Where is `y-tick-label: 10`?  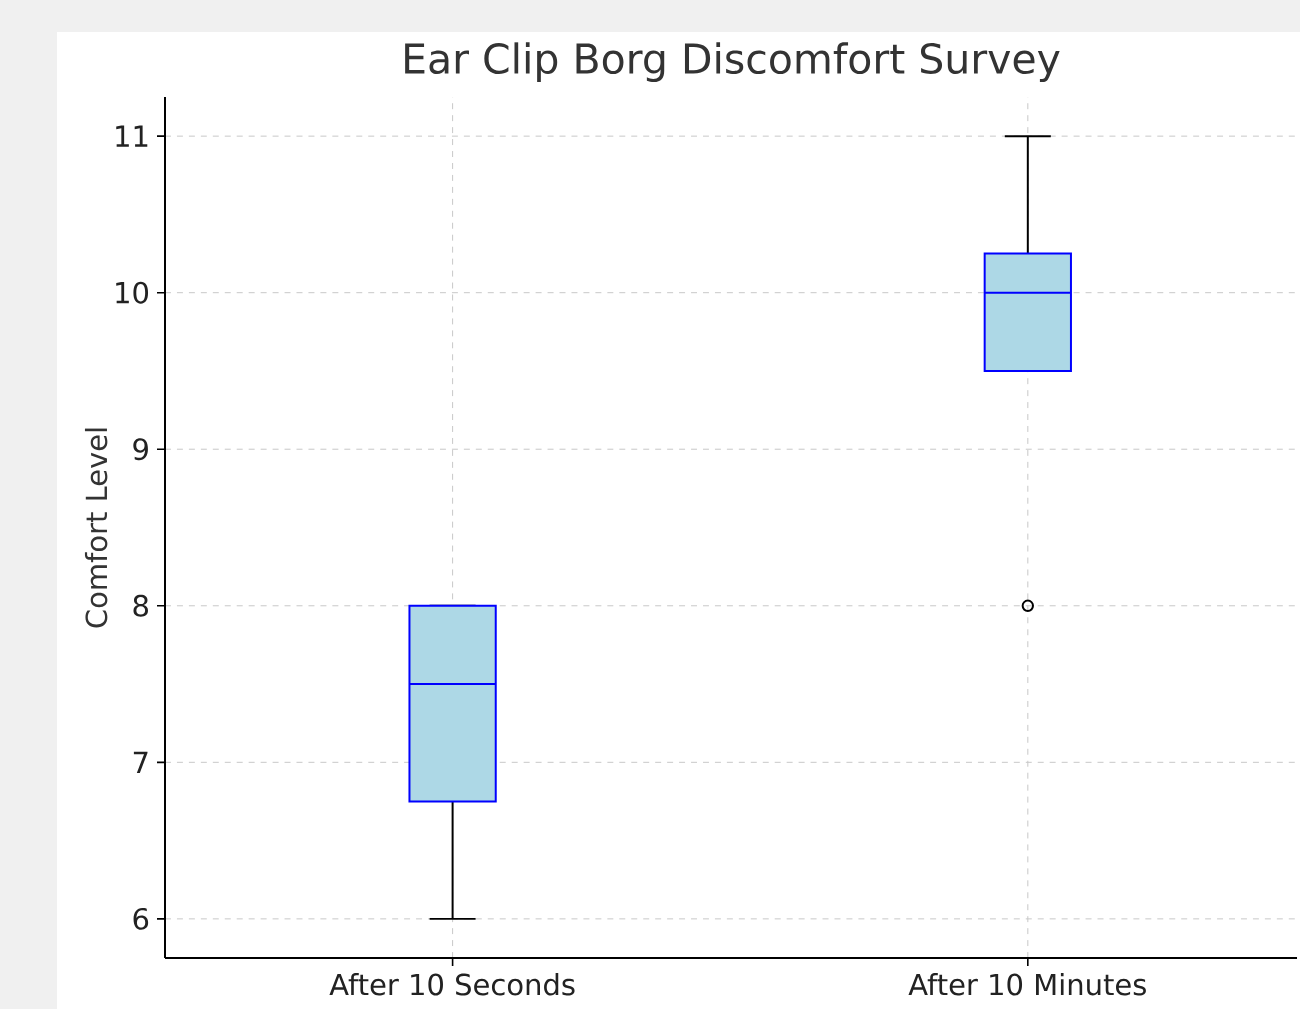 y-tick-label: 10 is located at coordinates (132, 292).